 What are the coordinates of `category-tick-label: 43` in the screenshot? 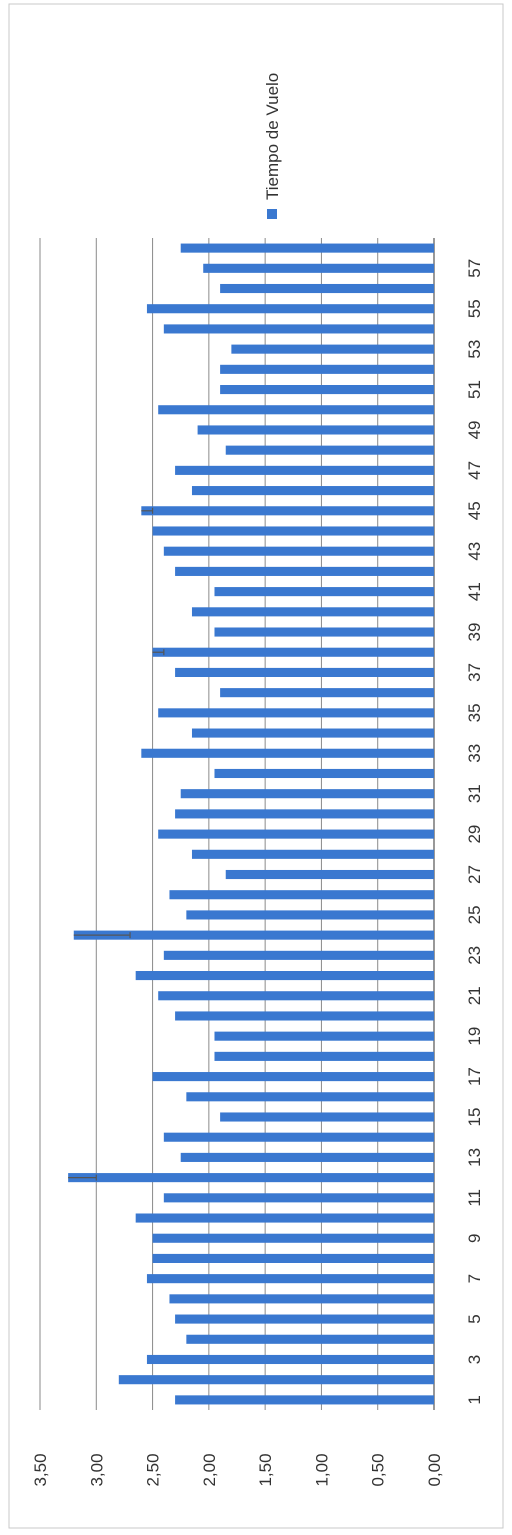 It's located at (474, 551).